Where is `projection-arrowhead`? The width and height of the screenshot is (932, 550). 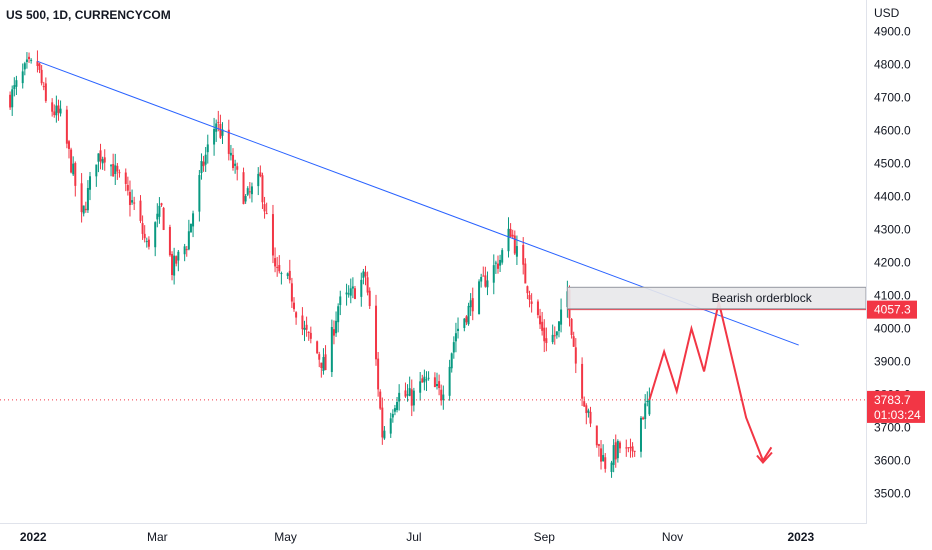
projection-arrowhead is located at coordinates (764, 458).